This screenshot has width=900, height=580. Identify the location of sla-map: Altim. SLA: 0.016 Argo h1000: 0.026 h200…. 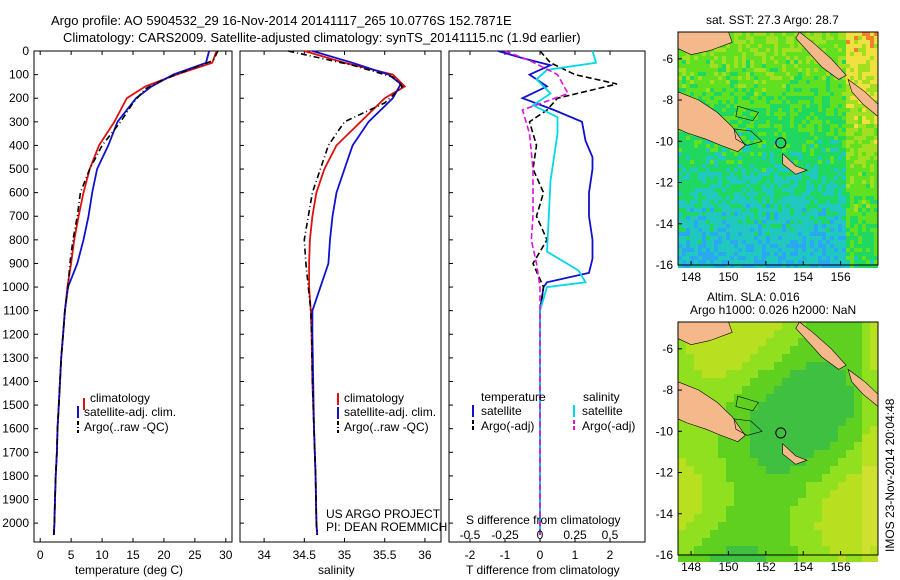
(767, 432).